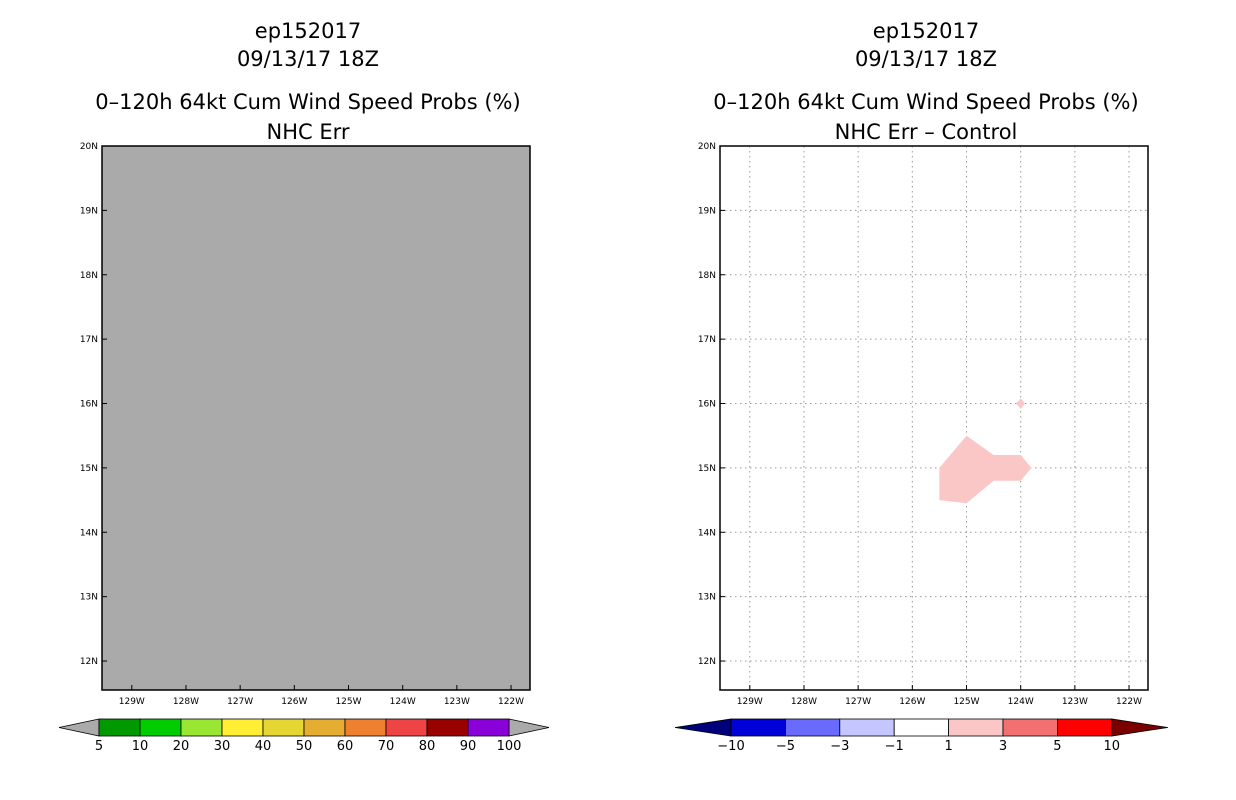 The height and width of the screenshot is (800, 1236). Describe the element at coordinates (468, 746) in the screenshot. I see `colorbar-label: 90` at that location.